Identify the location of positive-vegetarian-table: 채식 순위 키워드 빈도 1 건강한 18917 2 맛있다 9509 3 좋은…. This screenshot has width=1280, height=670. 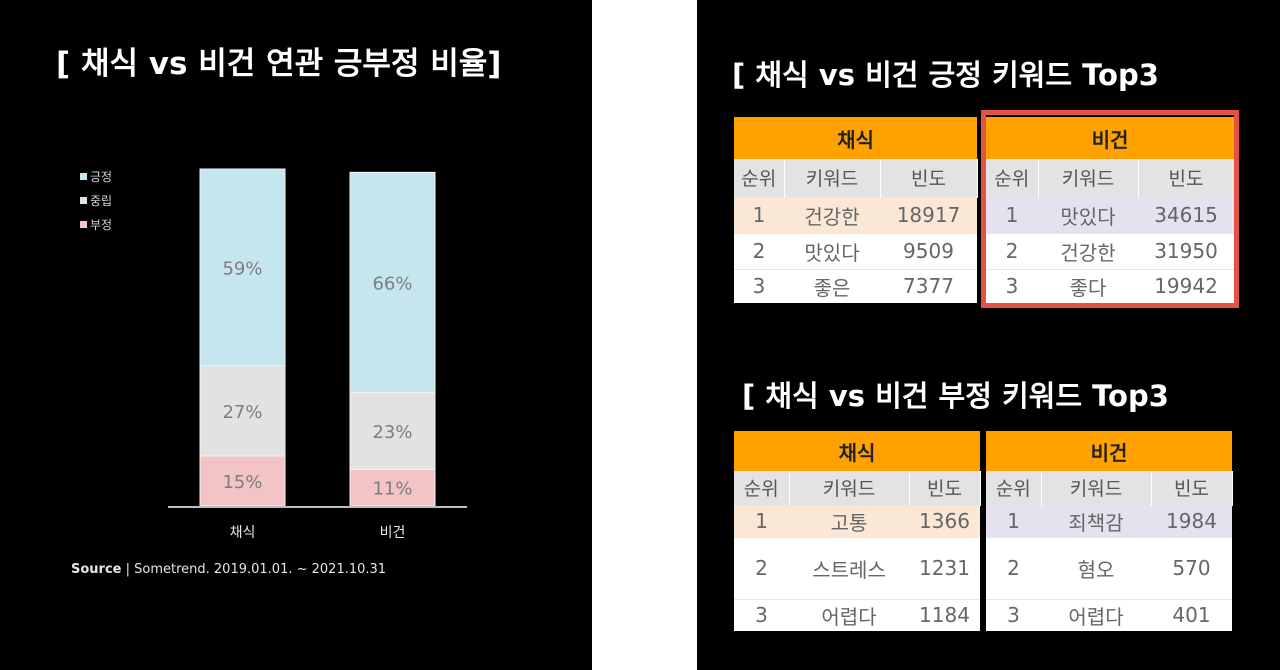
(856, 210).